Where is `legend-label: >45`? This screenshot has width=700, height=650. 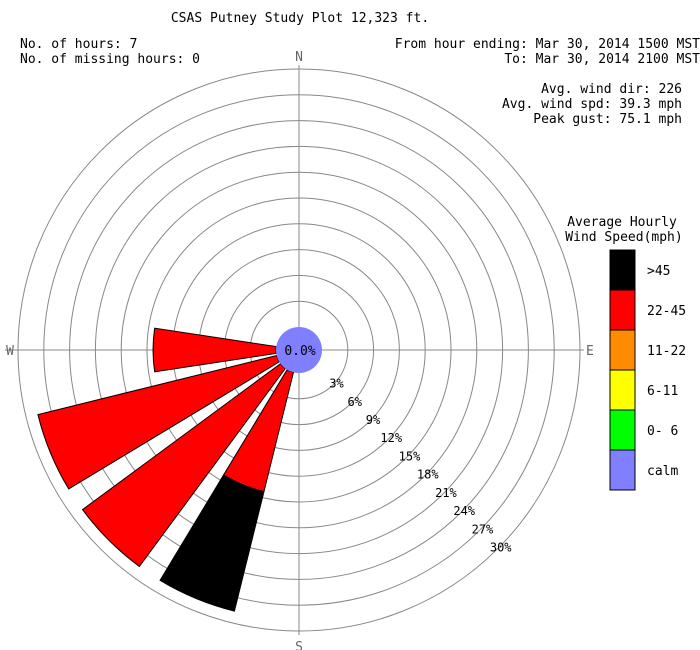 legend-label: >45 is located at coordinates (658, 271).